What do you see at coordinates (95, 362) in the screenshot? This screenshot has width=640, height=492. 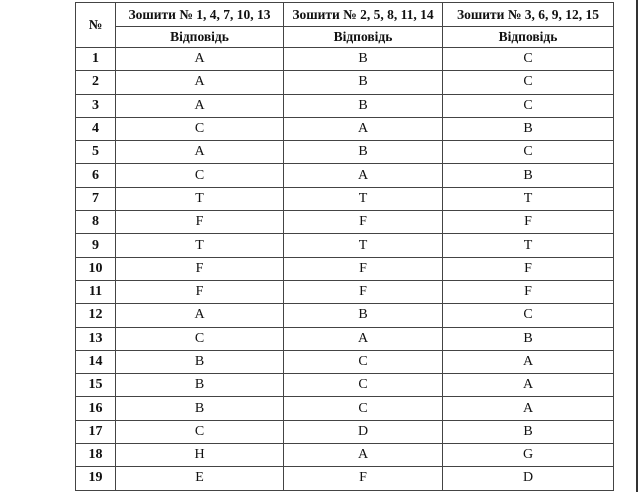 I see `question-number: 14` at bounding box center [95, 362].